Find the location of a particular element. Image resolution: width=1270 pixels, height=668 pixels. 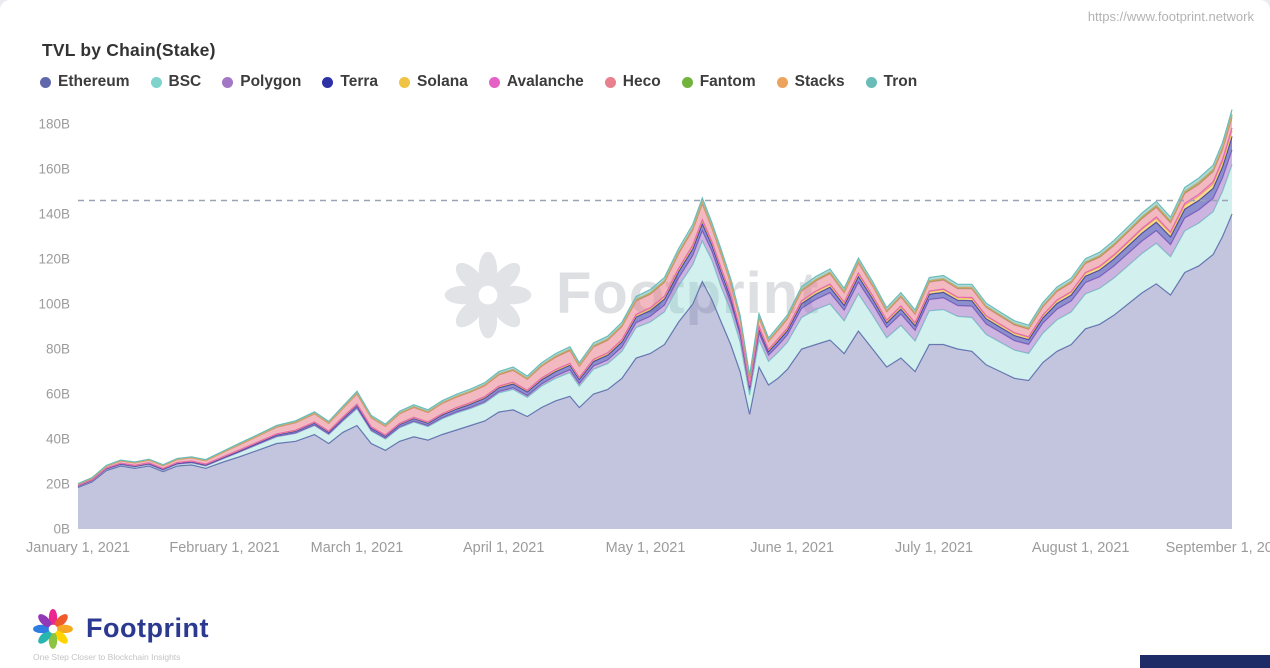

y-axis-tick-label: 60B is located at coordinates (58, 394).